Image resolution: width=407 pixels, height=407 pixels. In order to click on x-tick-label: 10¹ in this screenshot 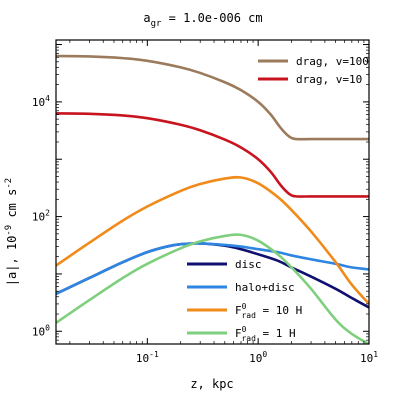, I will do `click(369, 357)`.